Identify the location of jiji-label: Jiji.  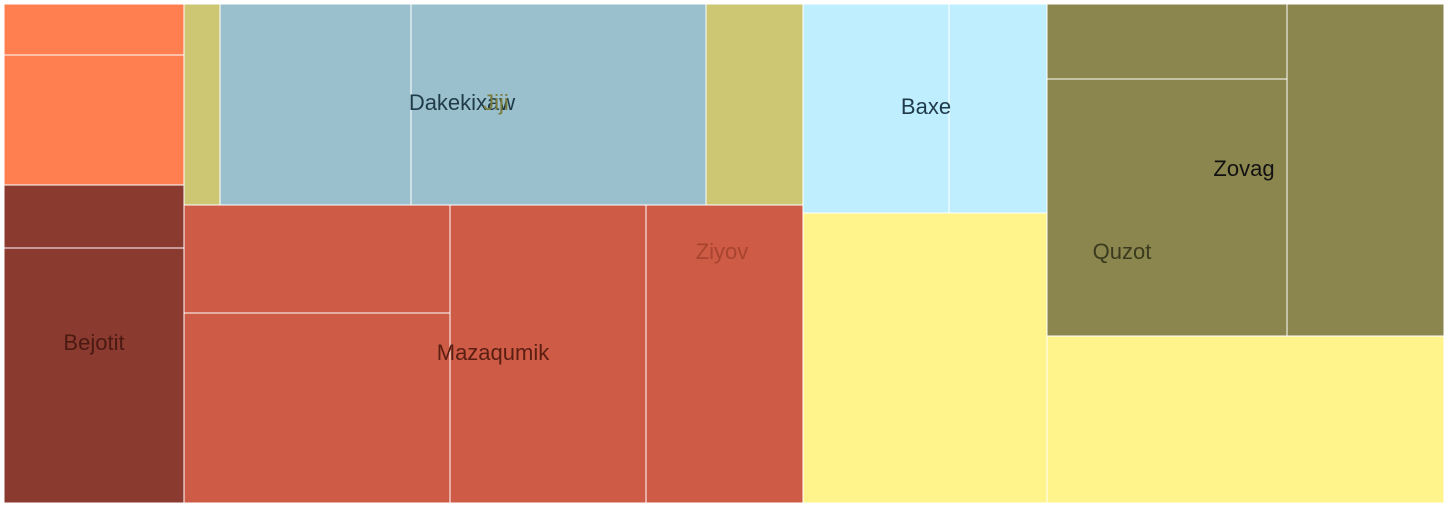
(496, 102).